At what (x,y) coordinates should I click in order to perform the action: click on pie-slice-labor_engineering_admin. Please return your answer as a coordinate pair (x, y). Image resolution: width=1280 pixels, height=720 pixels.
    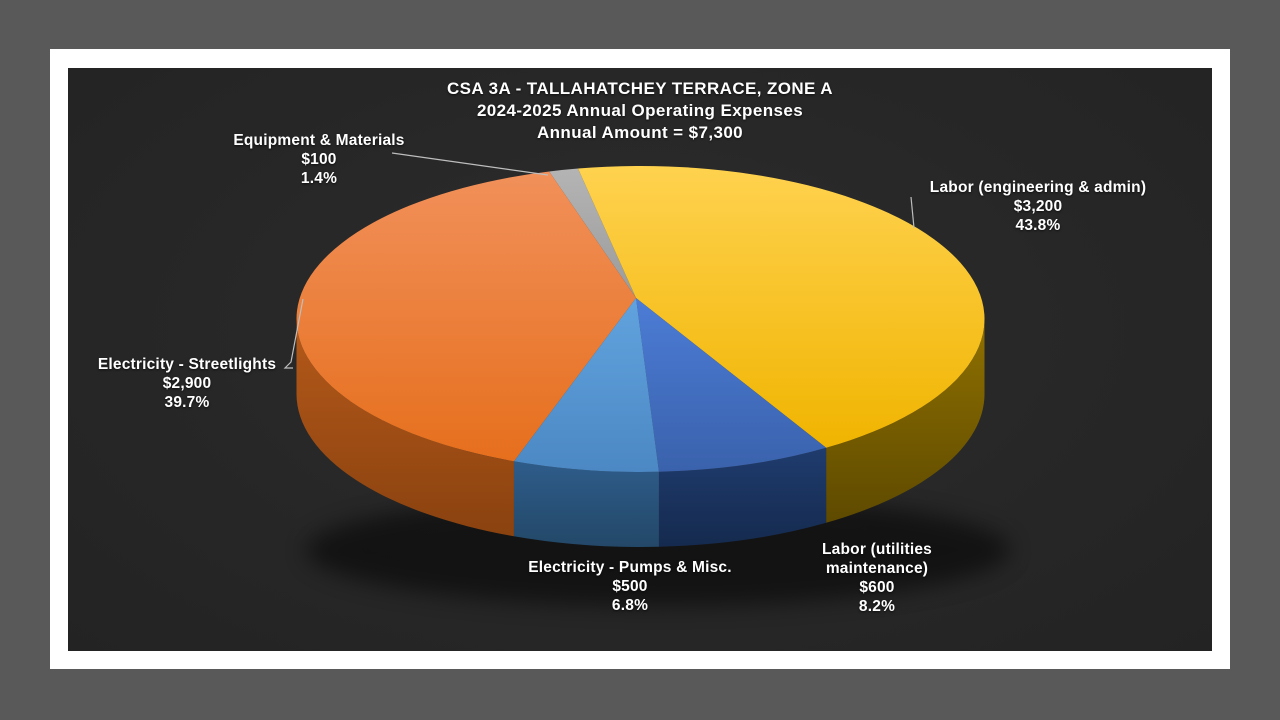
    Looking at the image, I should click on (781, 307).